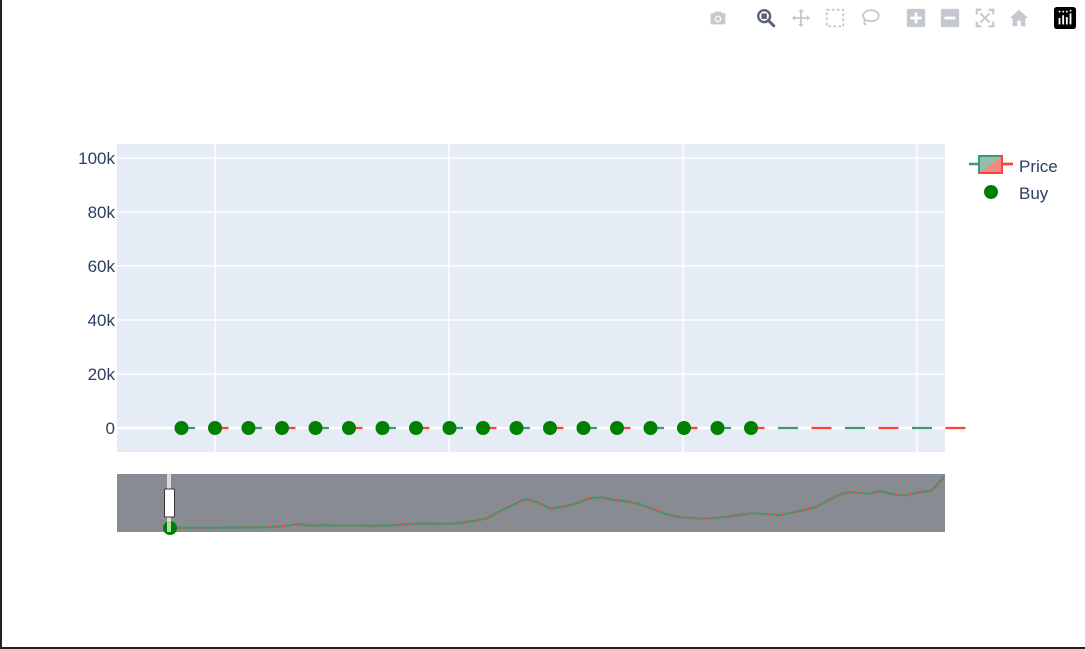 The height and width of the screenshot is (649, 1085). Describe the element at coordinates (466, 428) in the screenshot. I see `buy-series` at that location.